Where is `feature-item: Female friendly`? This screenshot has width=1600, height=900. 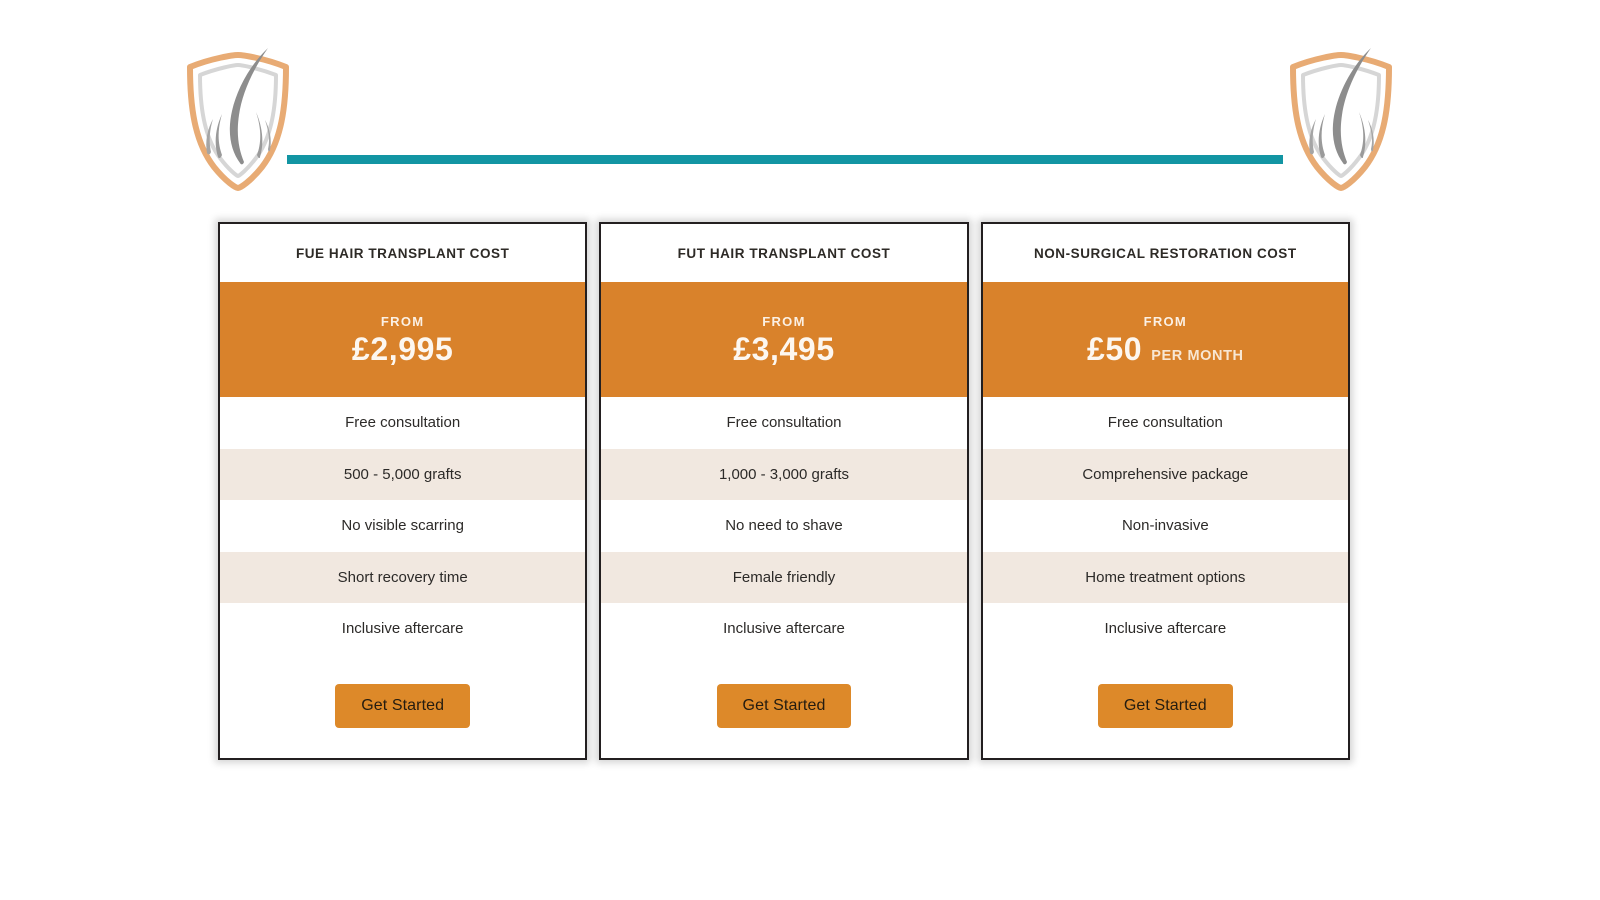
feature-item: Female friendly is located at coordinates (784, 577).